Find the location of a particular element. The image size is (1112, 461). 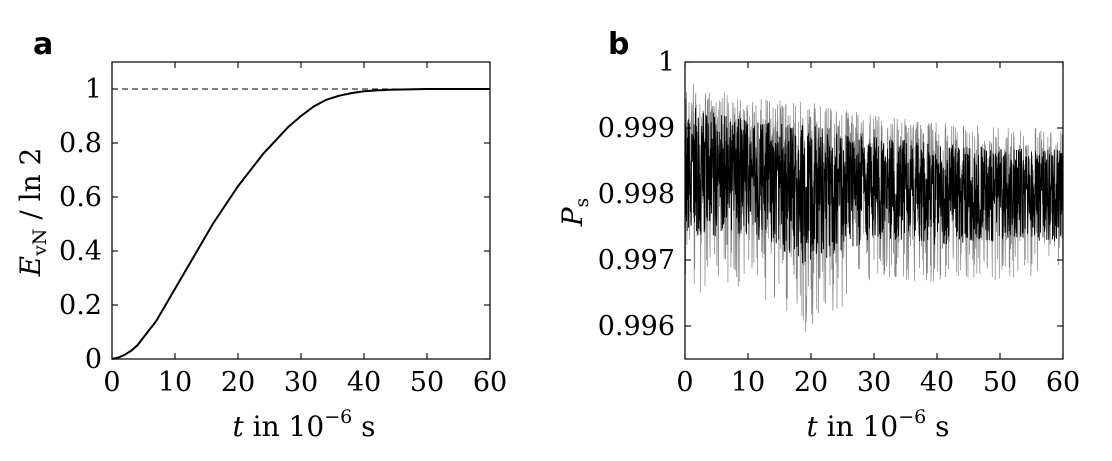

panel-b-x-axis-label: t in 10−6 s is located at coordinates (878, 424).